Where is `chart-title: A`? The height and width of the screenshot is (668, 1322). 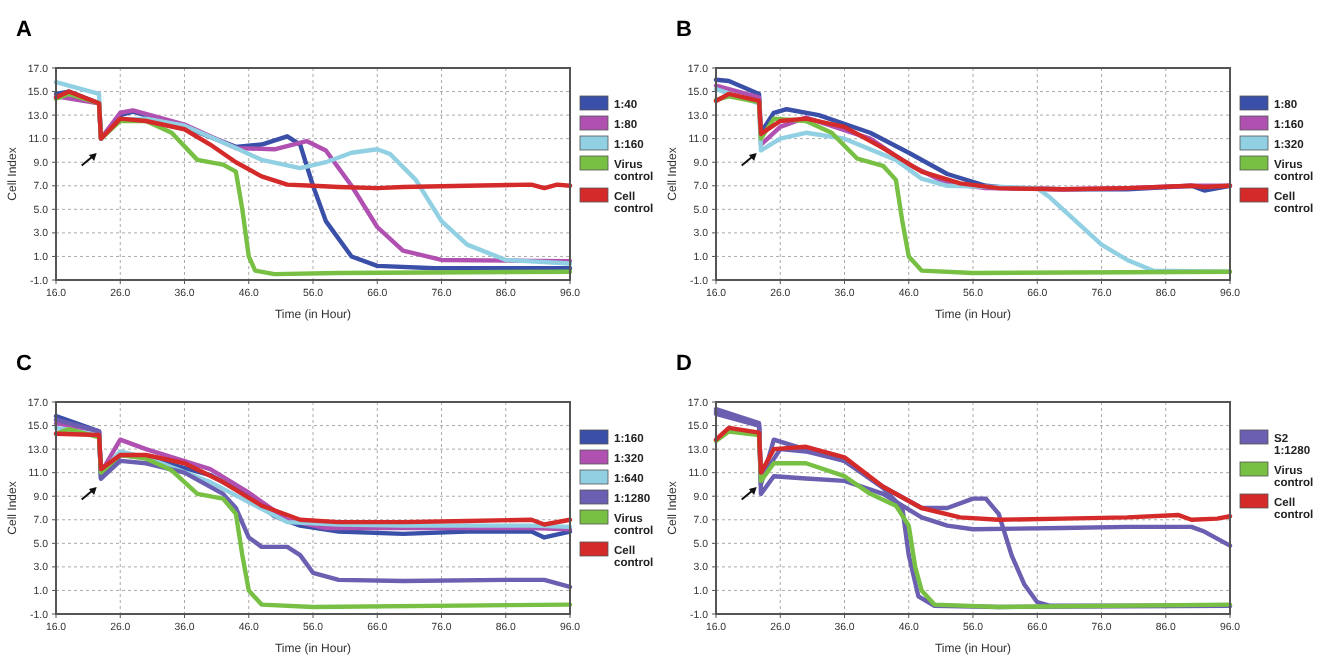
chart-title: A is located at coordinates (24, 30).